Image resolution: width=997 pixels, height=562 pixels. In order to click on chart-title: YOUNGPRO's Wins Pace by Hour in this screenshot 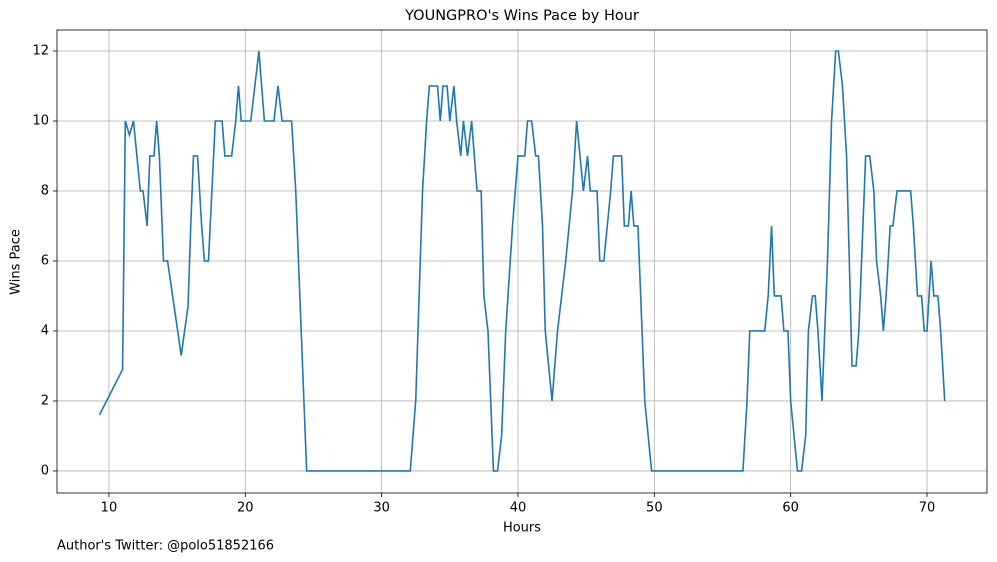, I will do `click(521, 16)`.